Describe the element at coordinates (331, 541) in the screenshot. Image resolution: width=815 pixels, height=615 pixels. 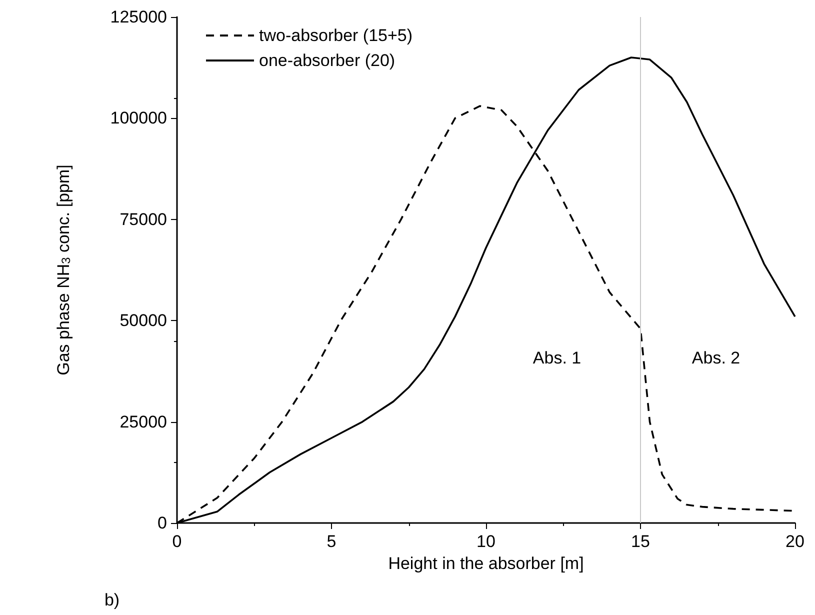
I see `x-tick-label: 5` at that location.